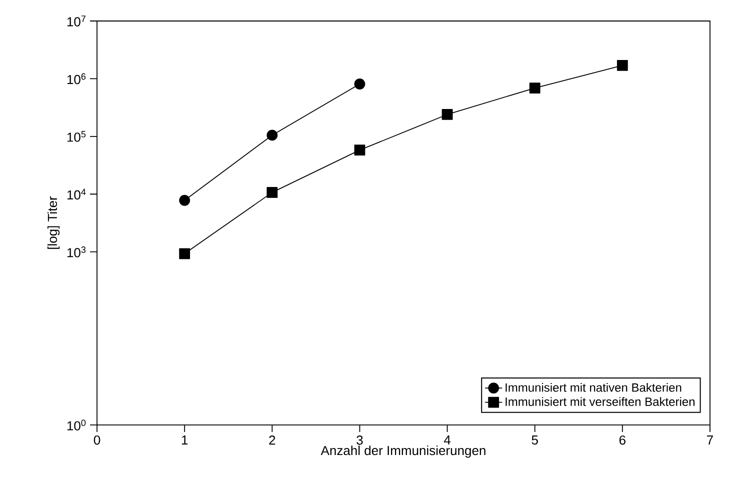  I want to click on y-tick-label: 10$^{3}$, so click(76, 252).